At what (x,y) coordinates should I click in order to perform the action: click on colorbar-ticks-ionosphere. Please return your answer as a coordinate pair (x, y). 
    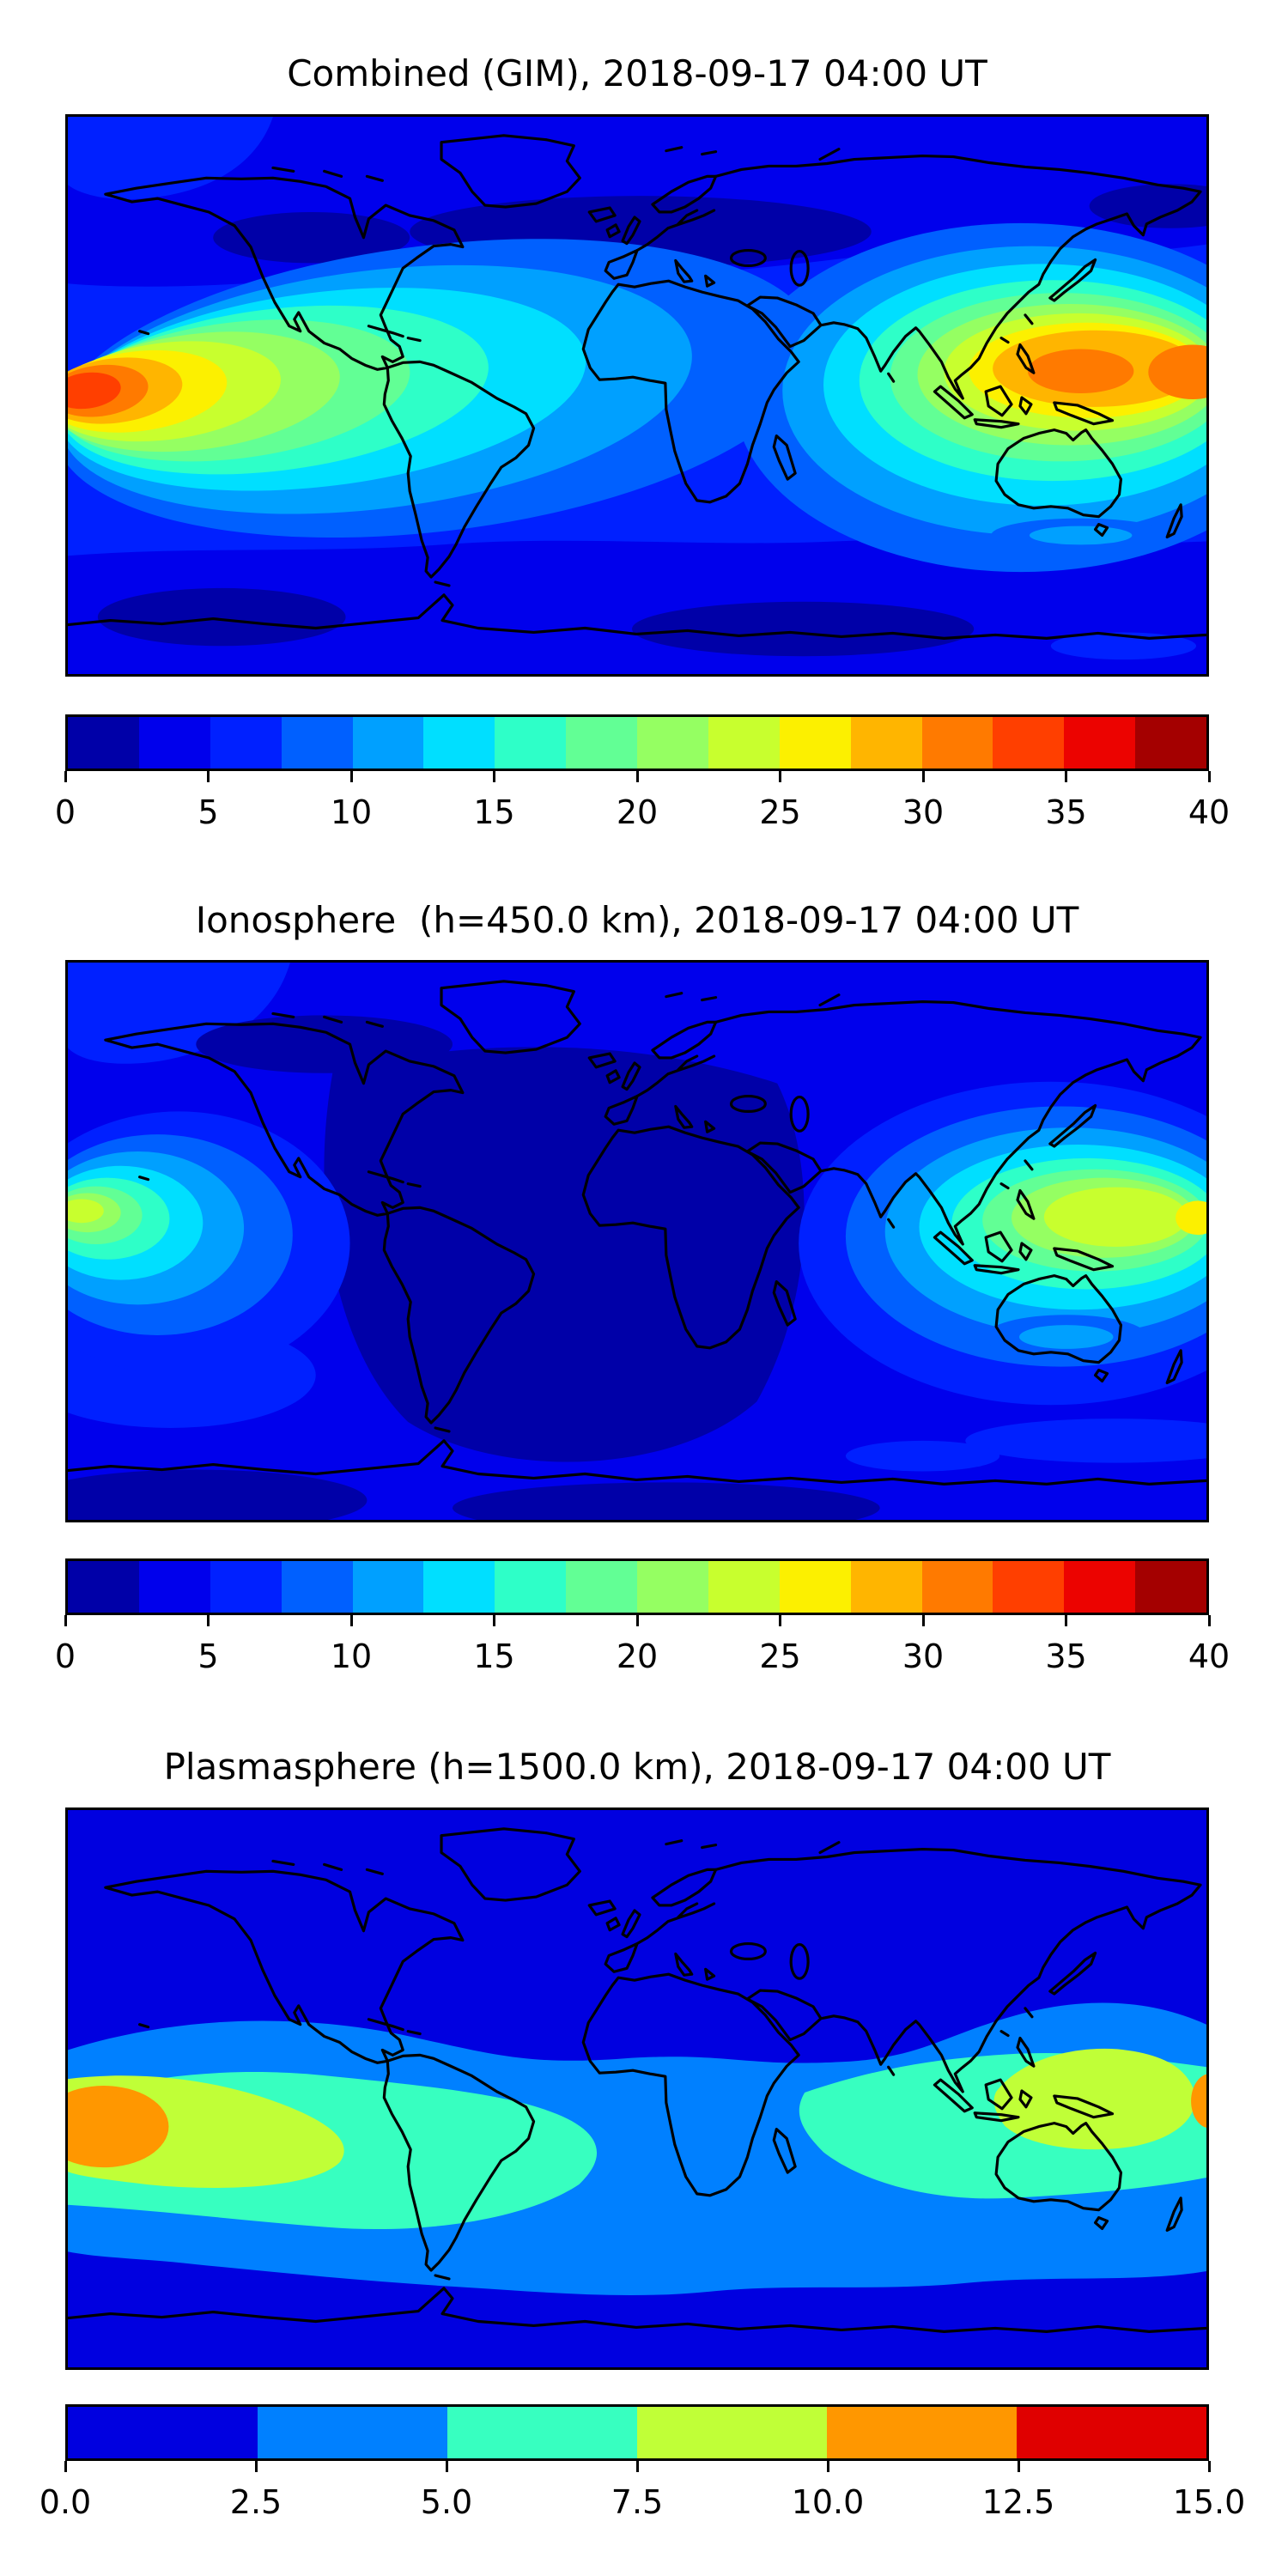
    Looking at the image, I should click on (638, 1621).